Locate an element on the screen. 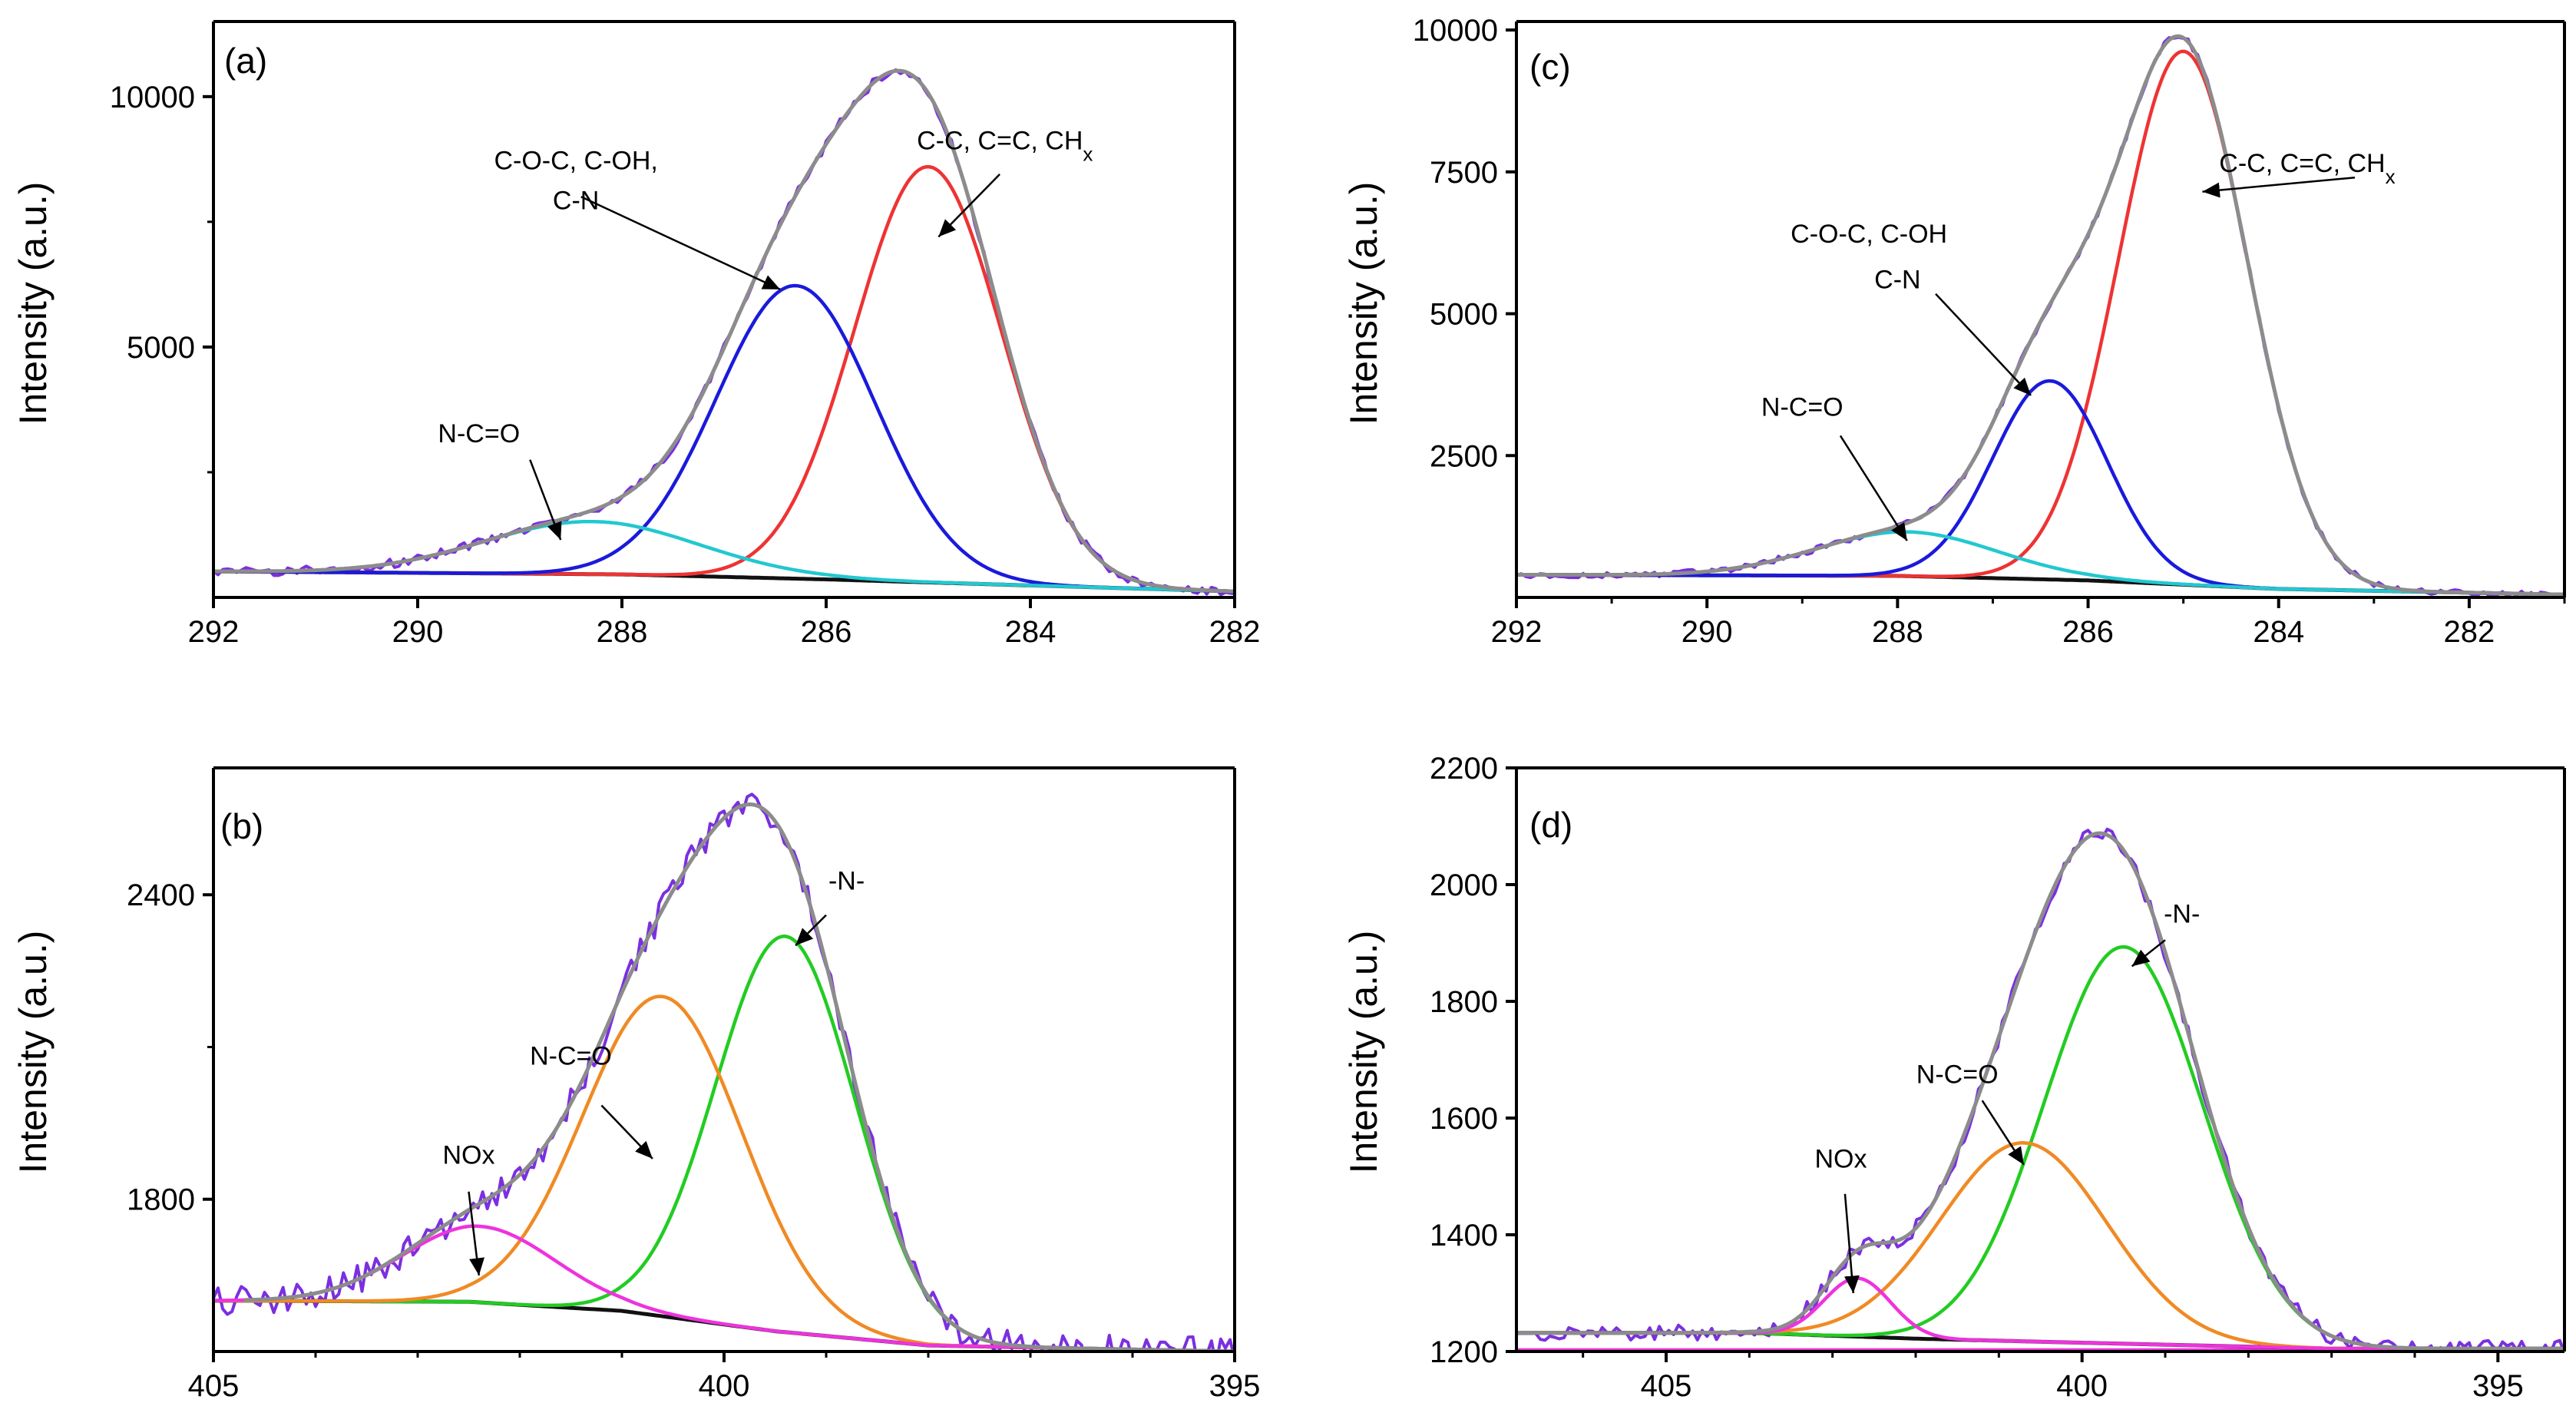 The image size is (2576, 1416). x-tick-label-d-0: 405 is located at coordinates (1666, 1386).